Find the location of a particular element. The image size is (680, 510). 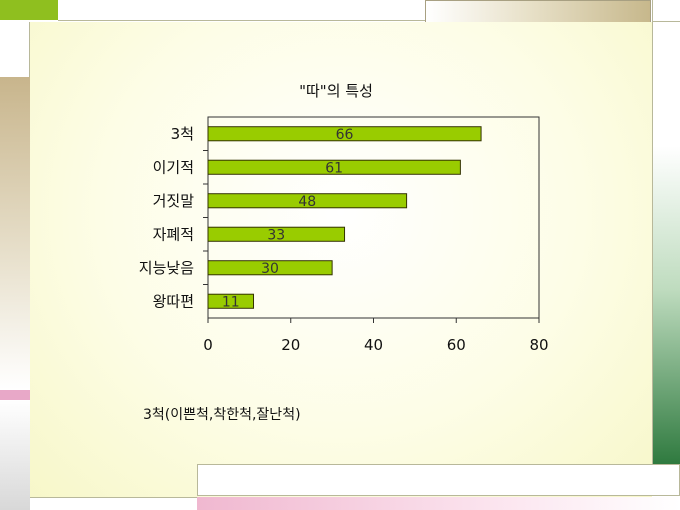

bottom-left-block is located at coordinates (113, 503).